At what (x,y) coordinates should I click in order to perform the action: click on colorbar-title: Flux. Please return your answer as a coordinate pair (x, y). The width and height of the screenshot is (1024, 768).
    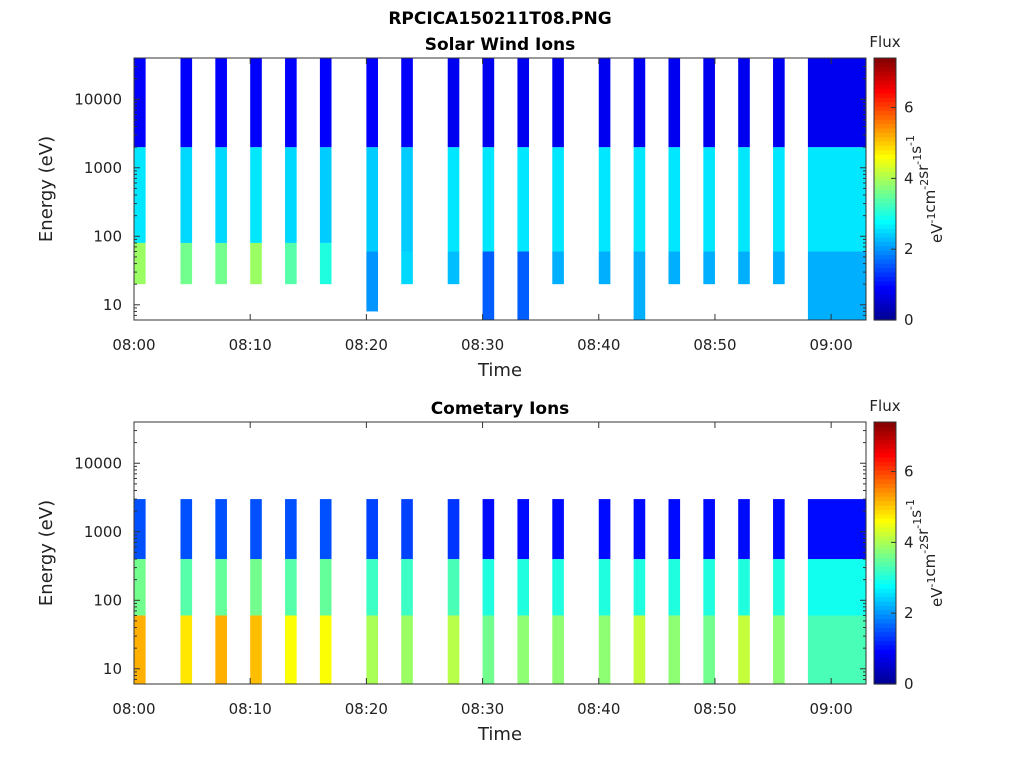
    Looking at the image, I should click on (884, 42).